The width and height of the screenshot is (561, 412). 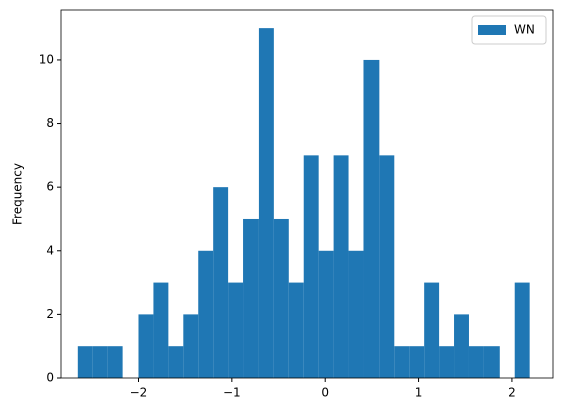 What do you see at coordinates (419, 393) in the screenshot?
I see `x-tick-label: 1` at bounding box center [419, 393].